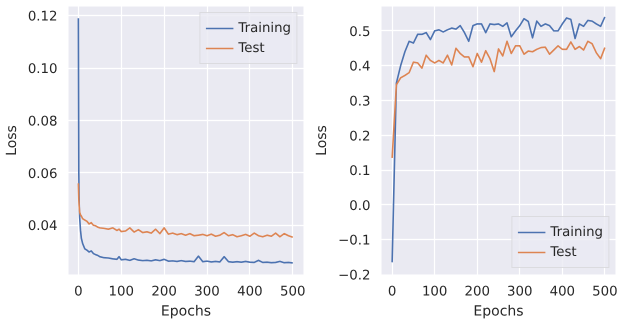 The width and height of the screenshot is (623, 322). I want to click on y-tick-label: 0.4, so click(360, 67).